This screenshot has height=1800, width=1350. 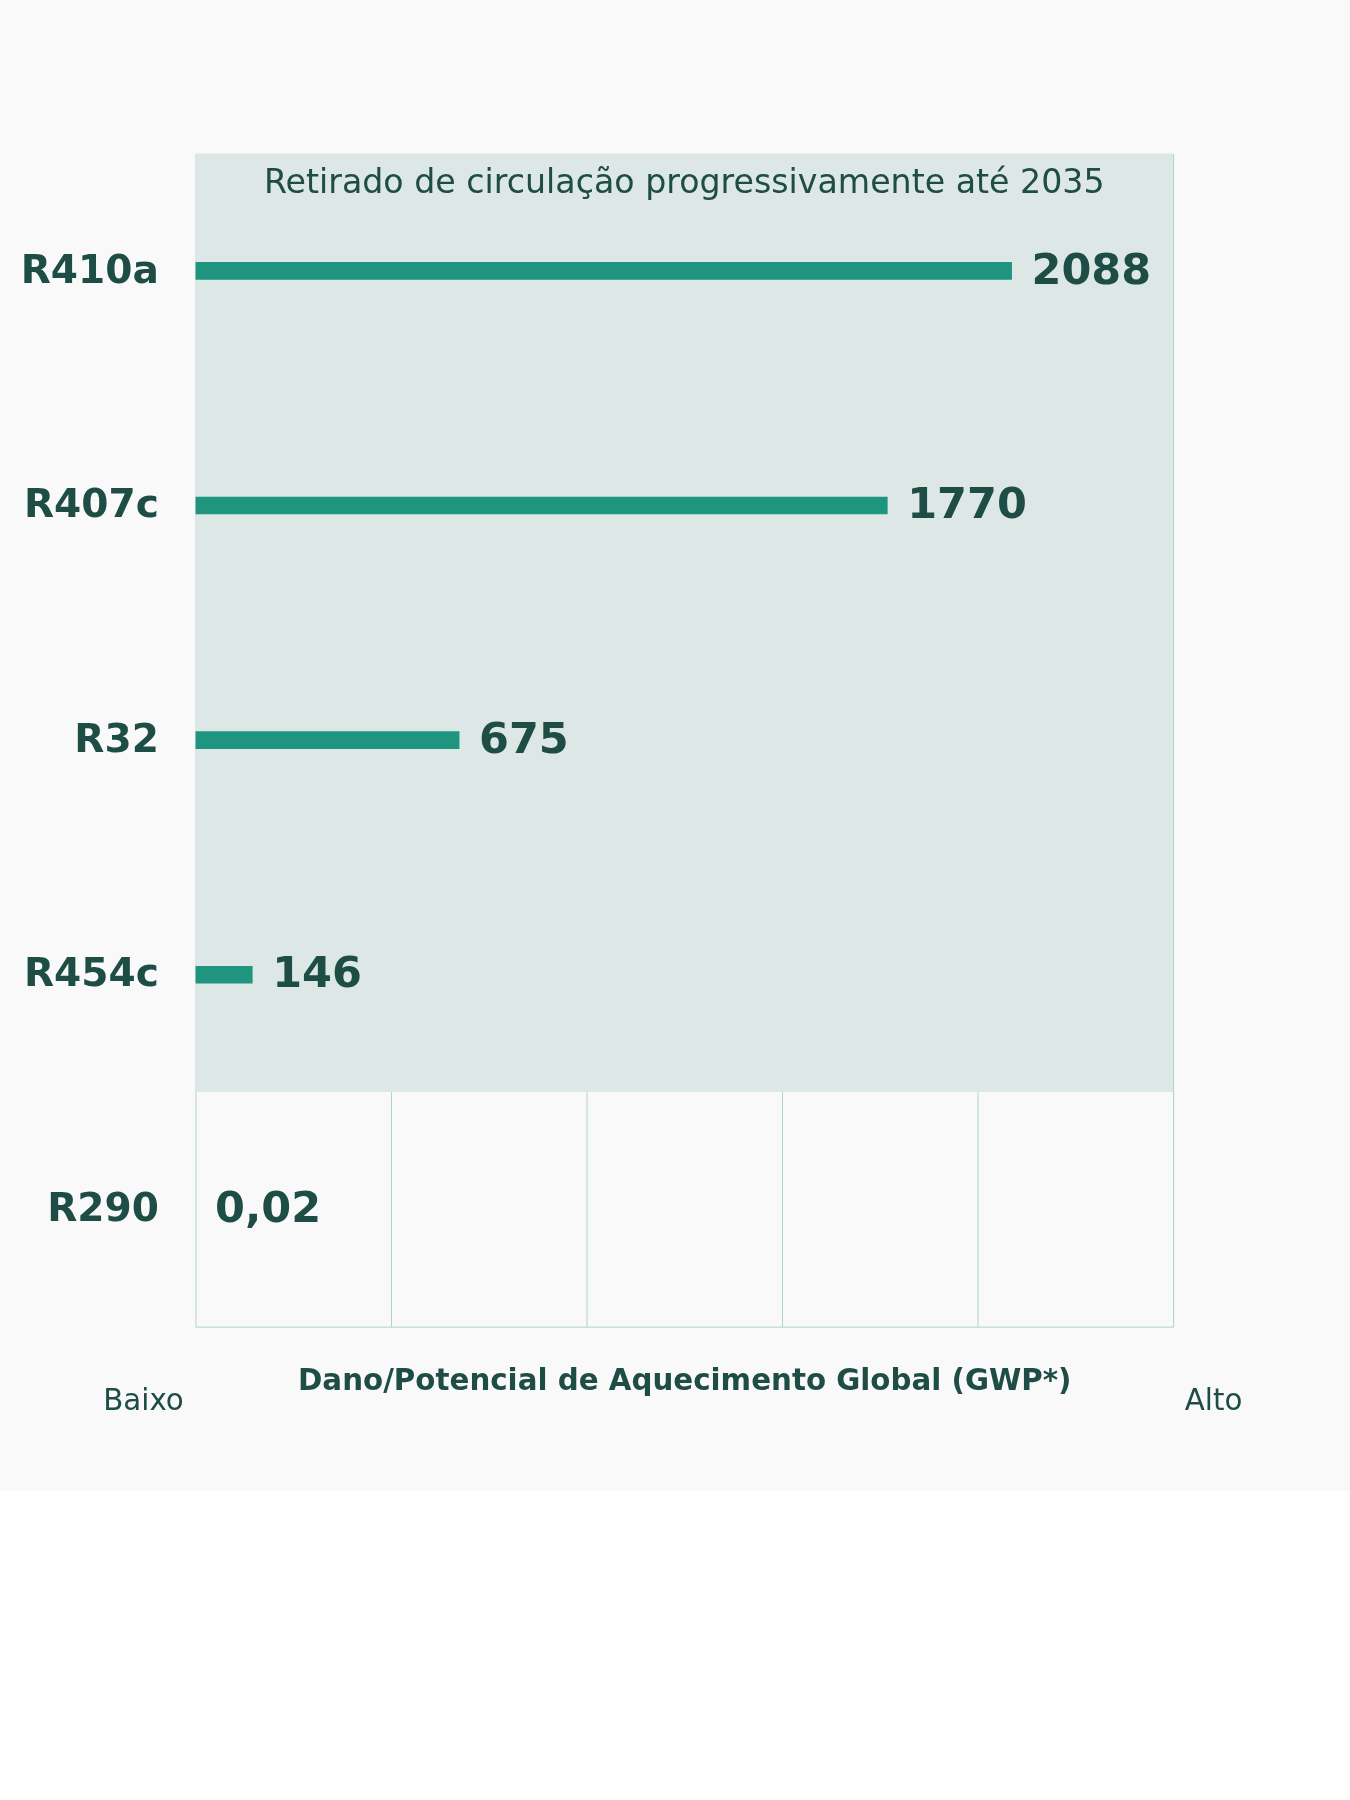 What do you see at coordinates (103, 1208) in the screenshot?
I see `y-tick-label: R290` at bounding box center [103, 1208].